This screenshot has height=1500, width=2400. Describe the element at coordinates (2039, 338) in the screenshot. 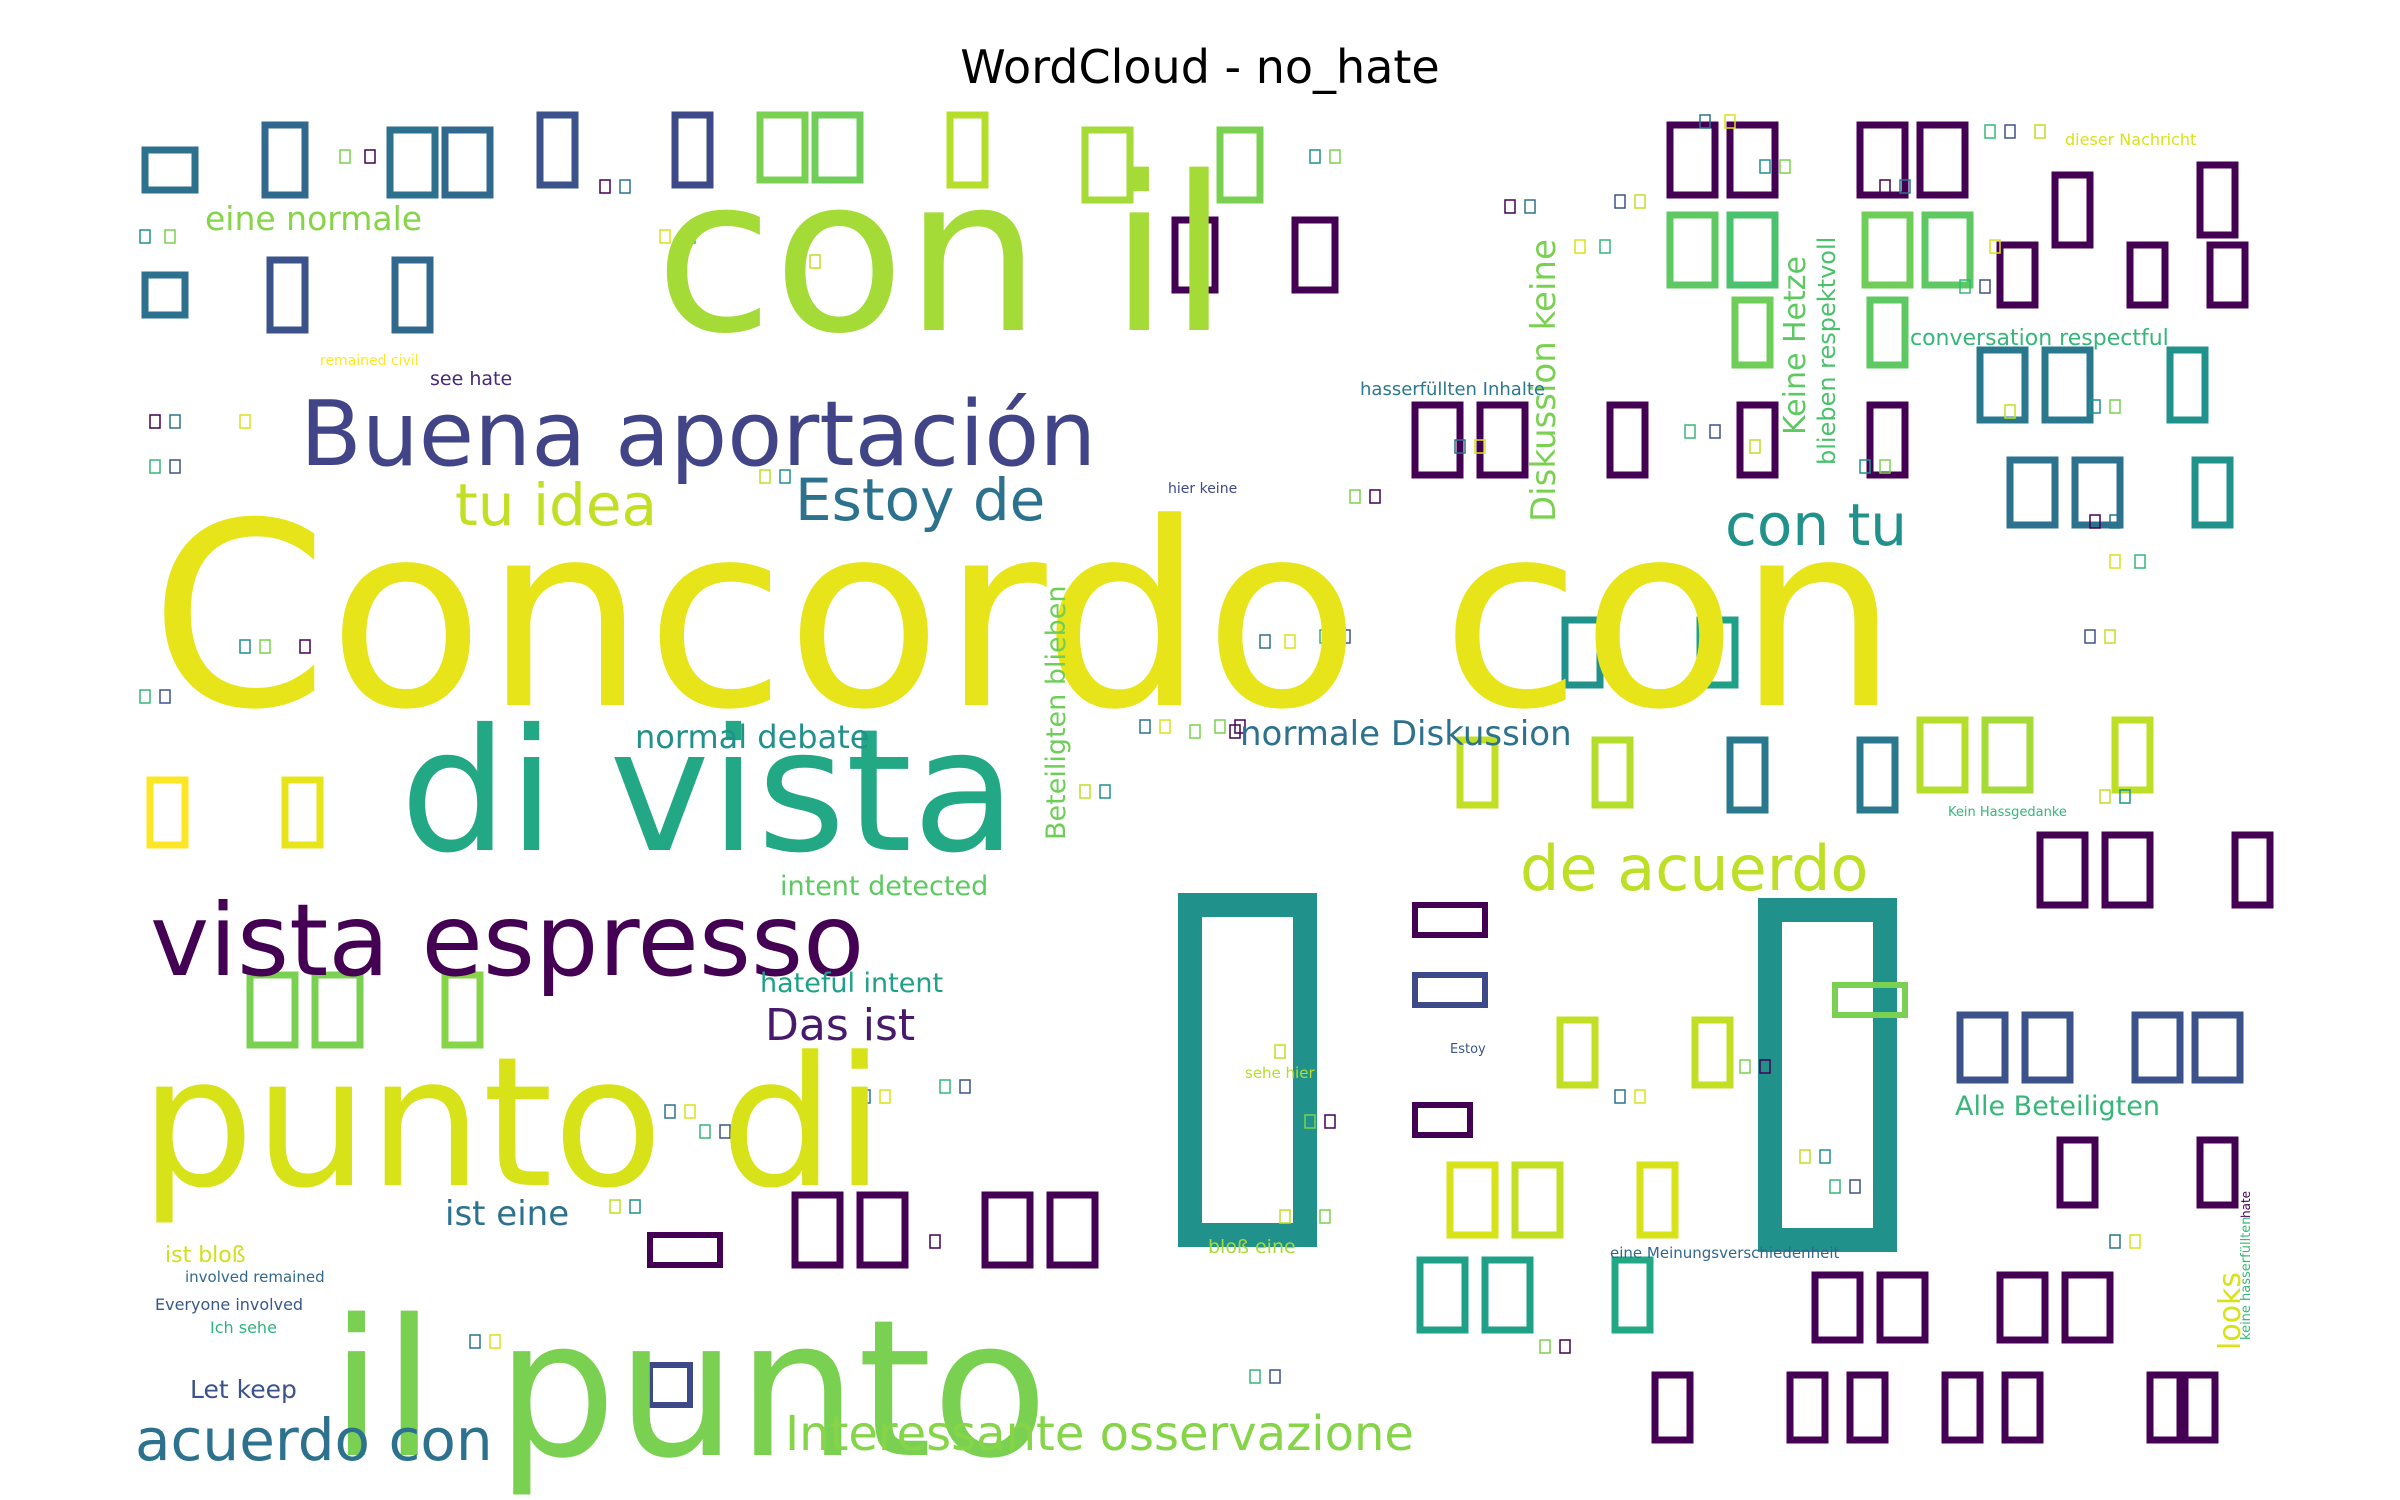

I see `word-27: conversation respectful` at that location.